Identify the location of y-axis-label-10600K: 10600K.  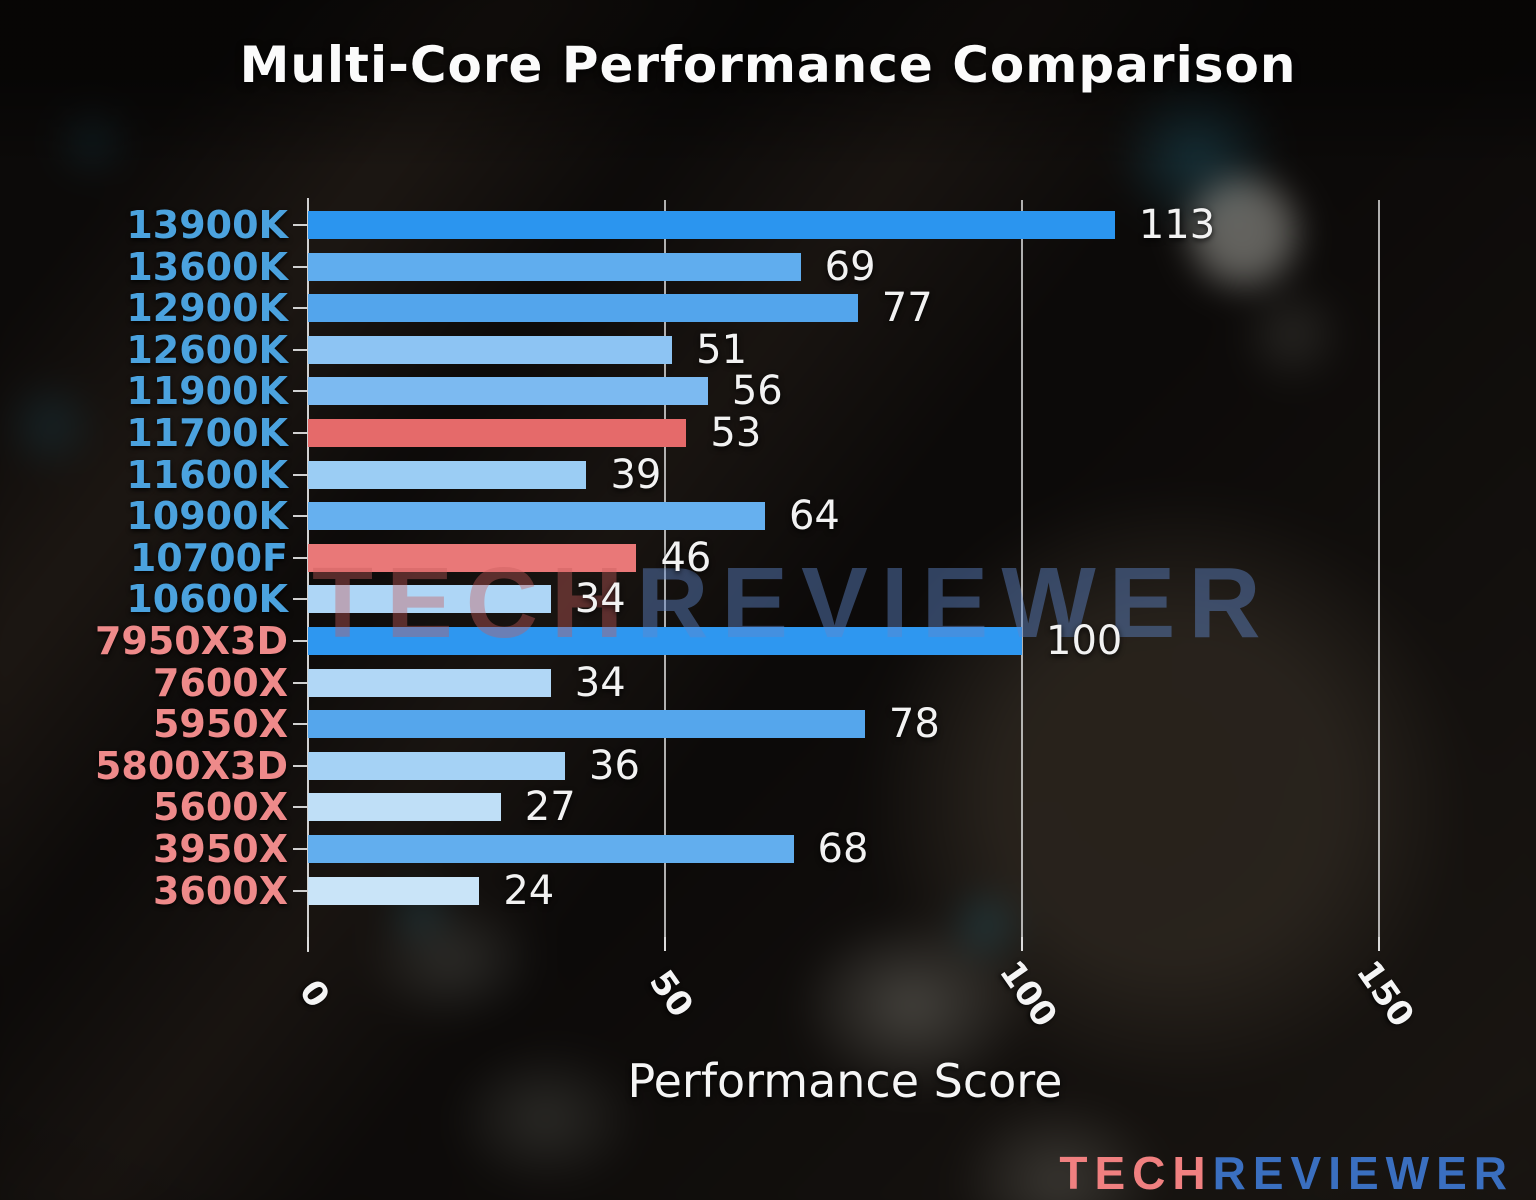
(207, 599).